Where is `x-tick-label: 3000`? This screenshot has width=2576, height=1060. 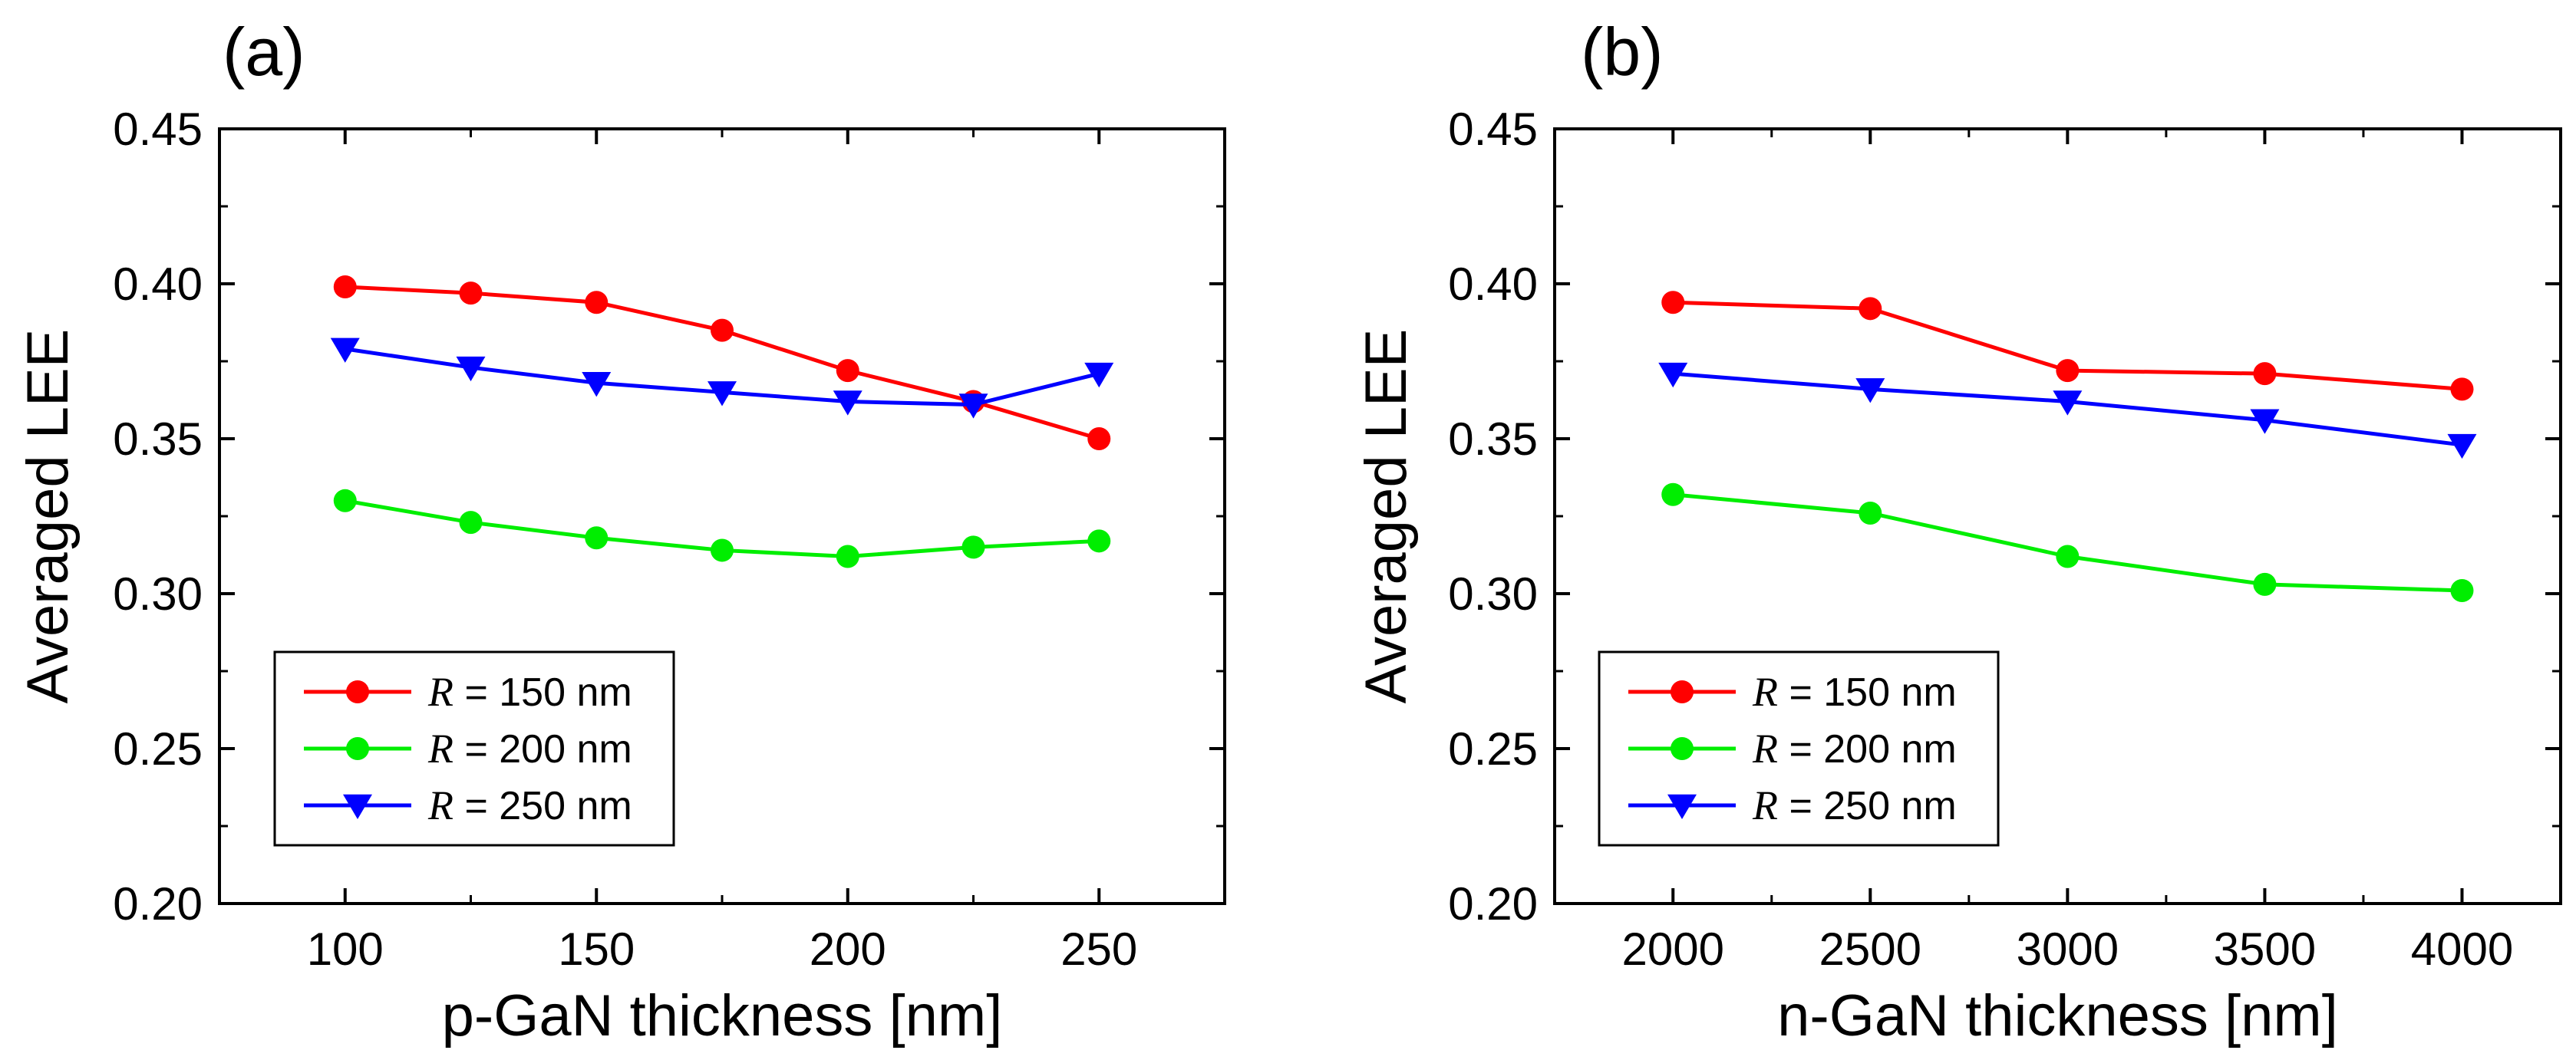 x-tick-label: 3000 is located at coordinates (2068, 949).